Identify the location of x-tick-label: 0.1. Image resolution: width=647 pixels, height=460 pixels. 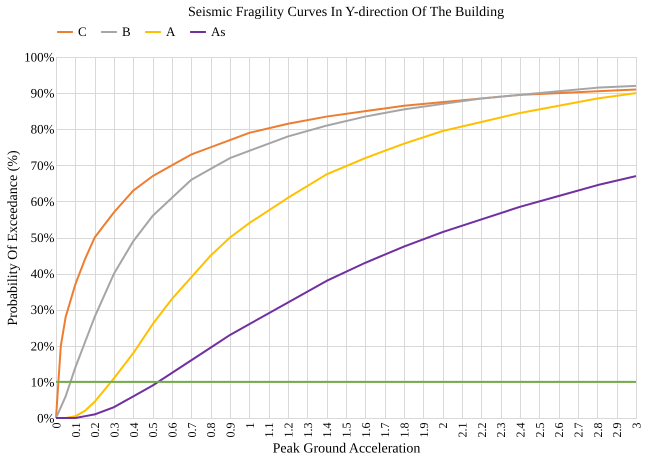
(75, 430).